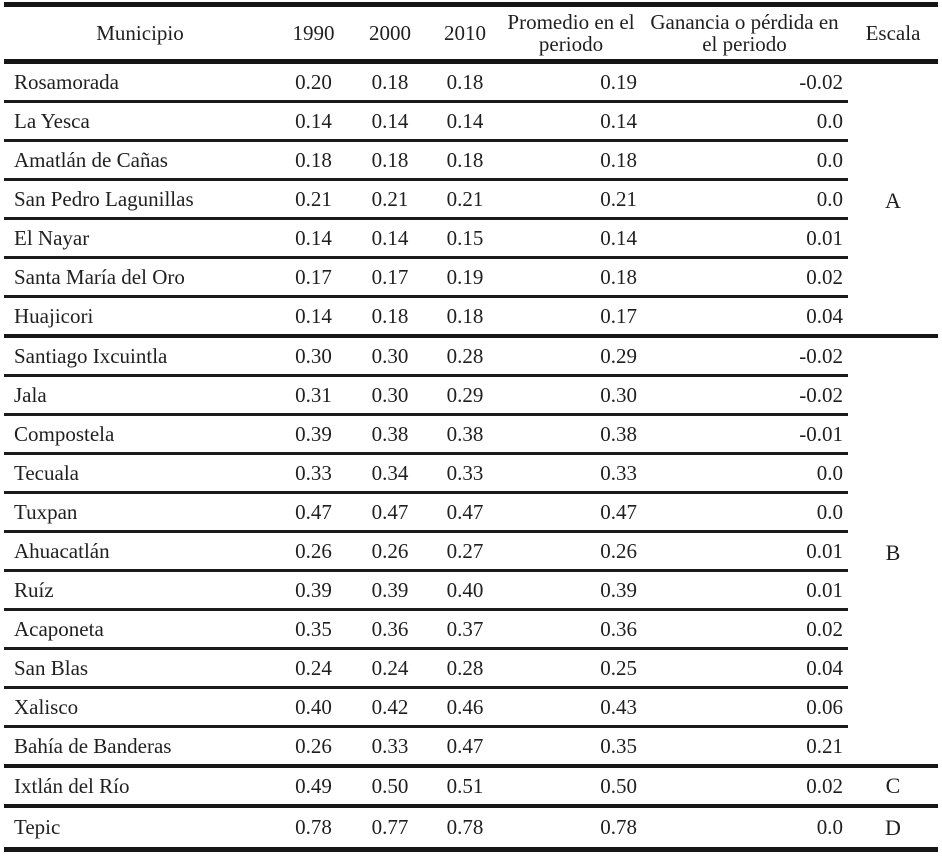 The height and width of the screenshot is (861, 942). What do you see at coordinates (91, 355) in the screenshot?
I see `municipio-cell: Santiago Ixcuintla` at bounding box center [91, 355].